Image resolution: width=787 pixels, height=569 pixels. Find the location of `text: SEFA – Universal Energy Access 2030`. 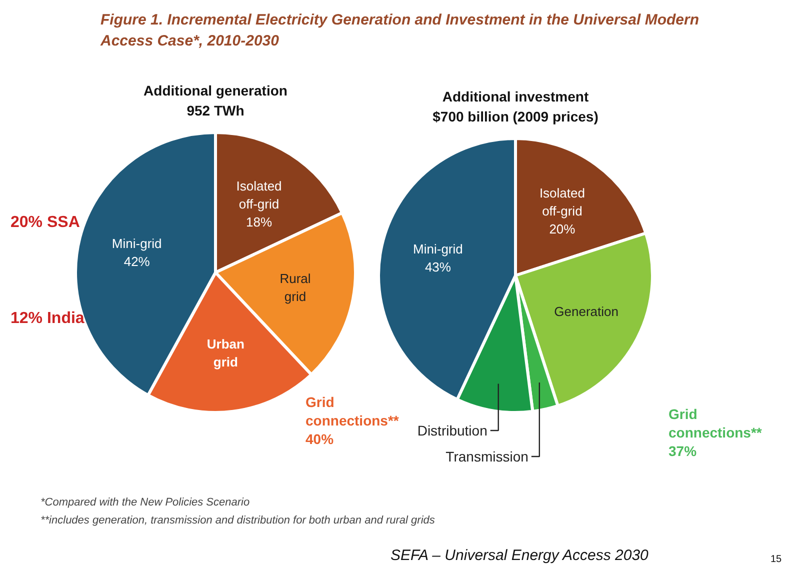

text: SEFA – Universal Energy Access 2030 is located at coordinates (520, 555).